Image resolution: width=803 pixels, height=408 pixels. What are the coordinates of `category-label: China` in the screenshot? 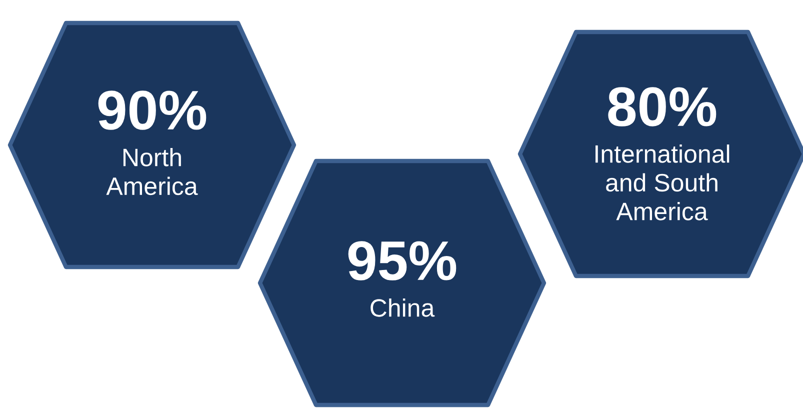 It's located at (402, 307).